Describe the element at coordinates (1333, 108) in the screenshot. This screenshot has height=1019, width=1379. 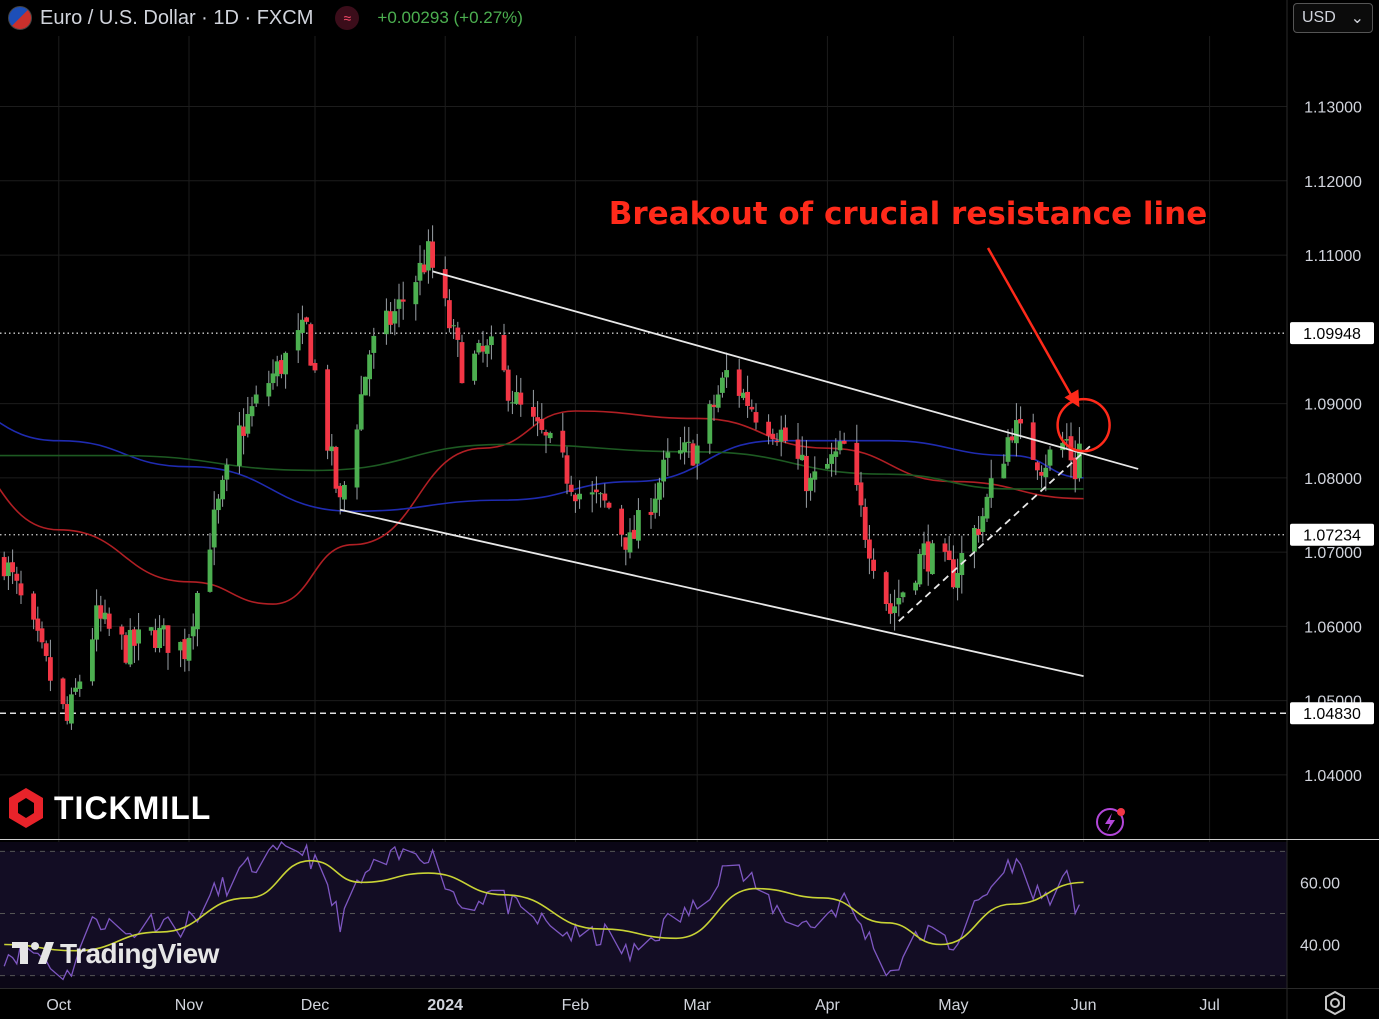
I see `price-tick-label: 1.13000` at that location.